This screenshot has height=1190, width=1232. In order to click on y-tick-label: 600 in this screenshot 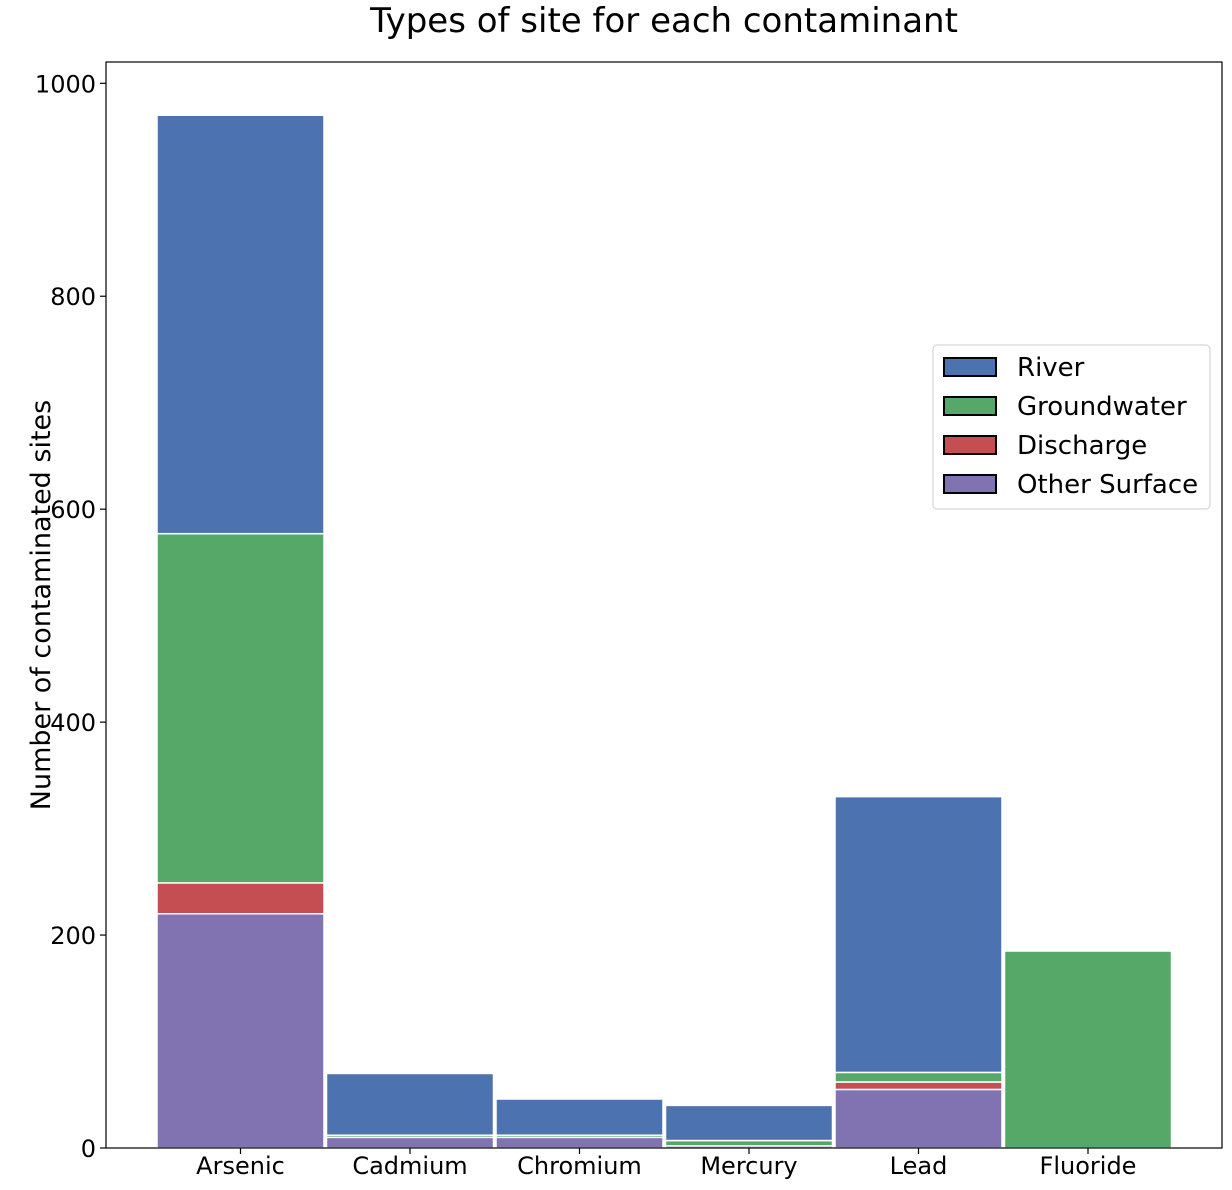, I will do `click(73, 510)`.